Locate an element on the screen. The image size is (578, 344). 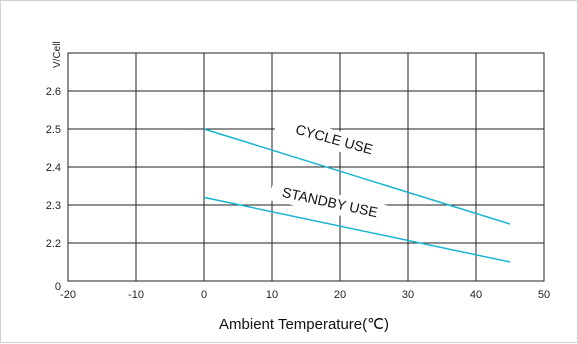
x-tick-label: 40 is located at coordinates (476, 295).